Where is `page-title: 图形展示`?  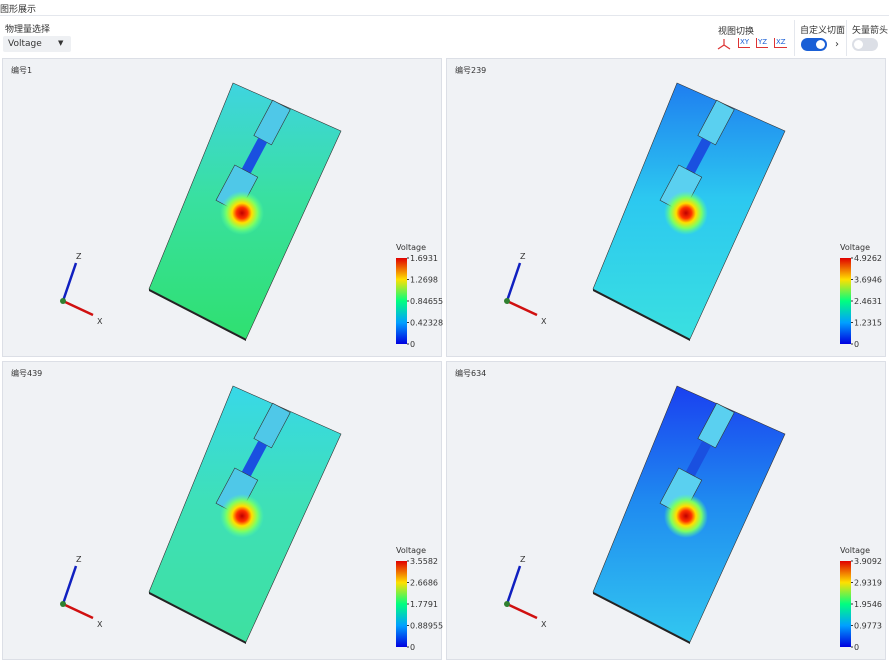
page-title: 图形展示 is located at coordinates (18, 10).